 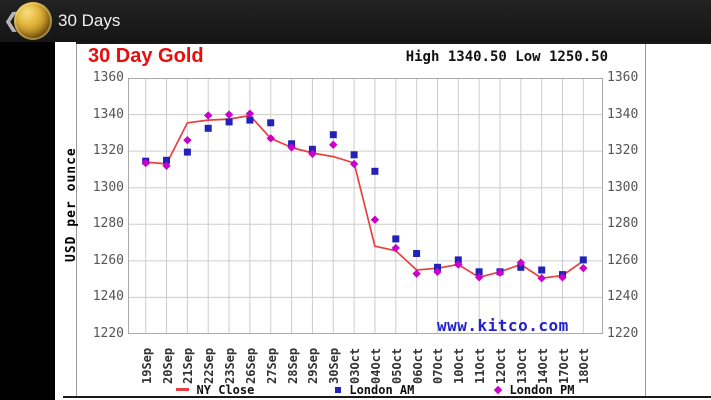 I want to click on line-marker-icon, so click(x=182, y=389).